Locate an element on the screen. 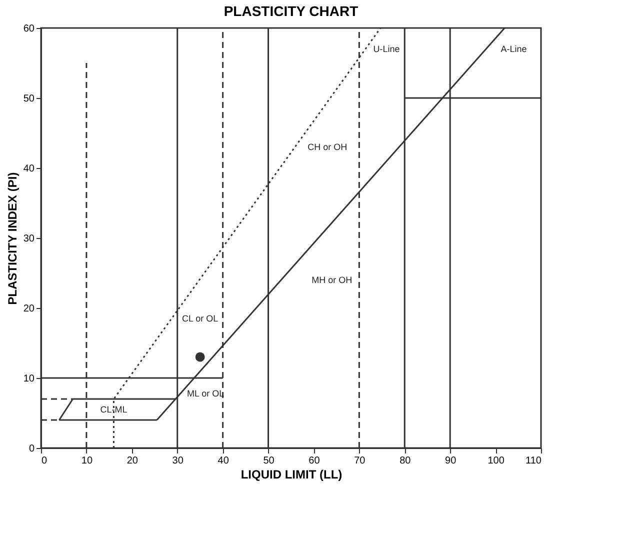 The height and width of the screenshot is (539, 621). y-tick-label: 0 is located at coordinates (31, 449).